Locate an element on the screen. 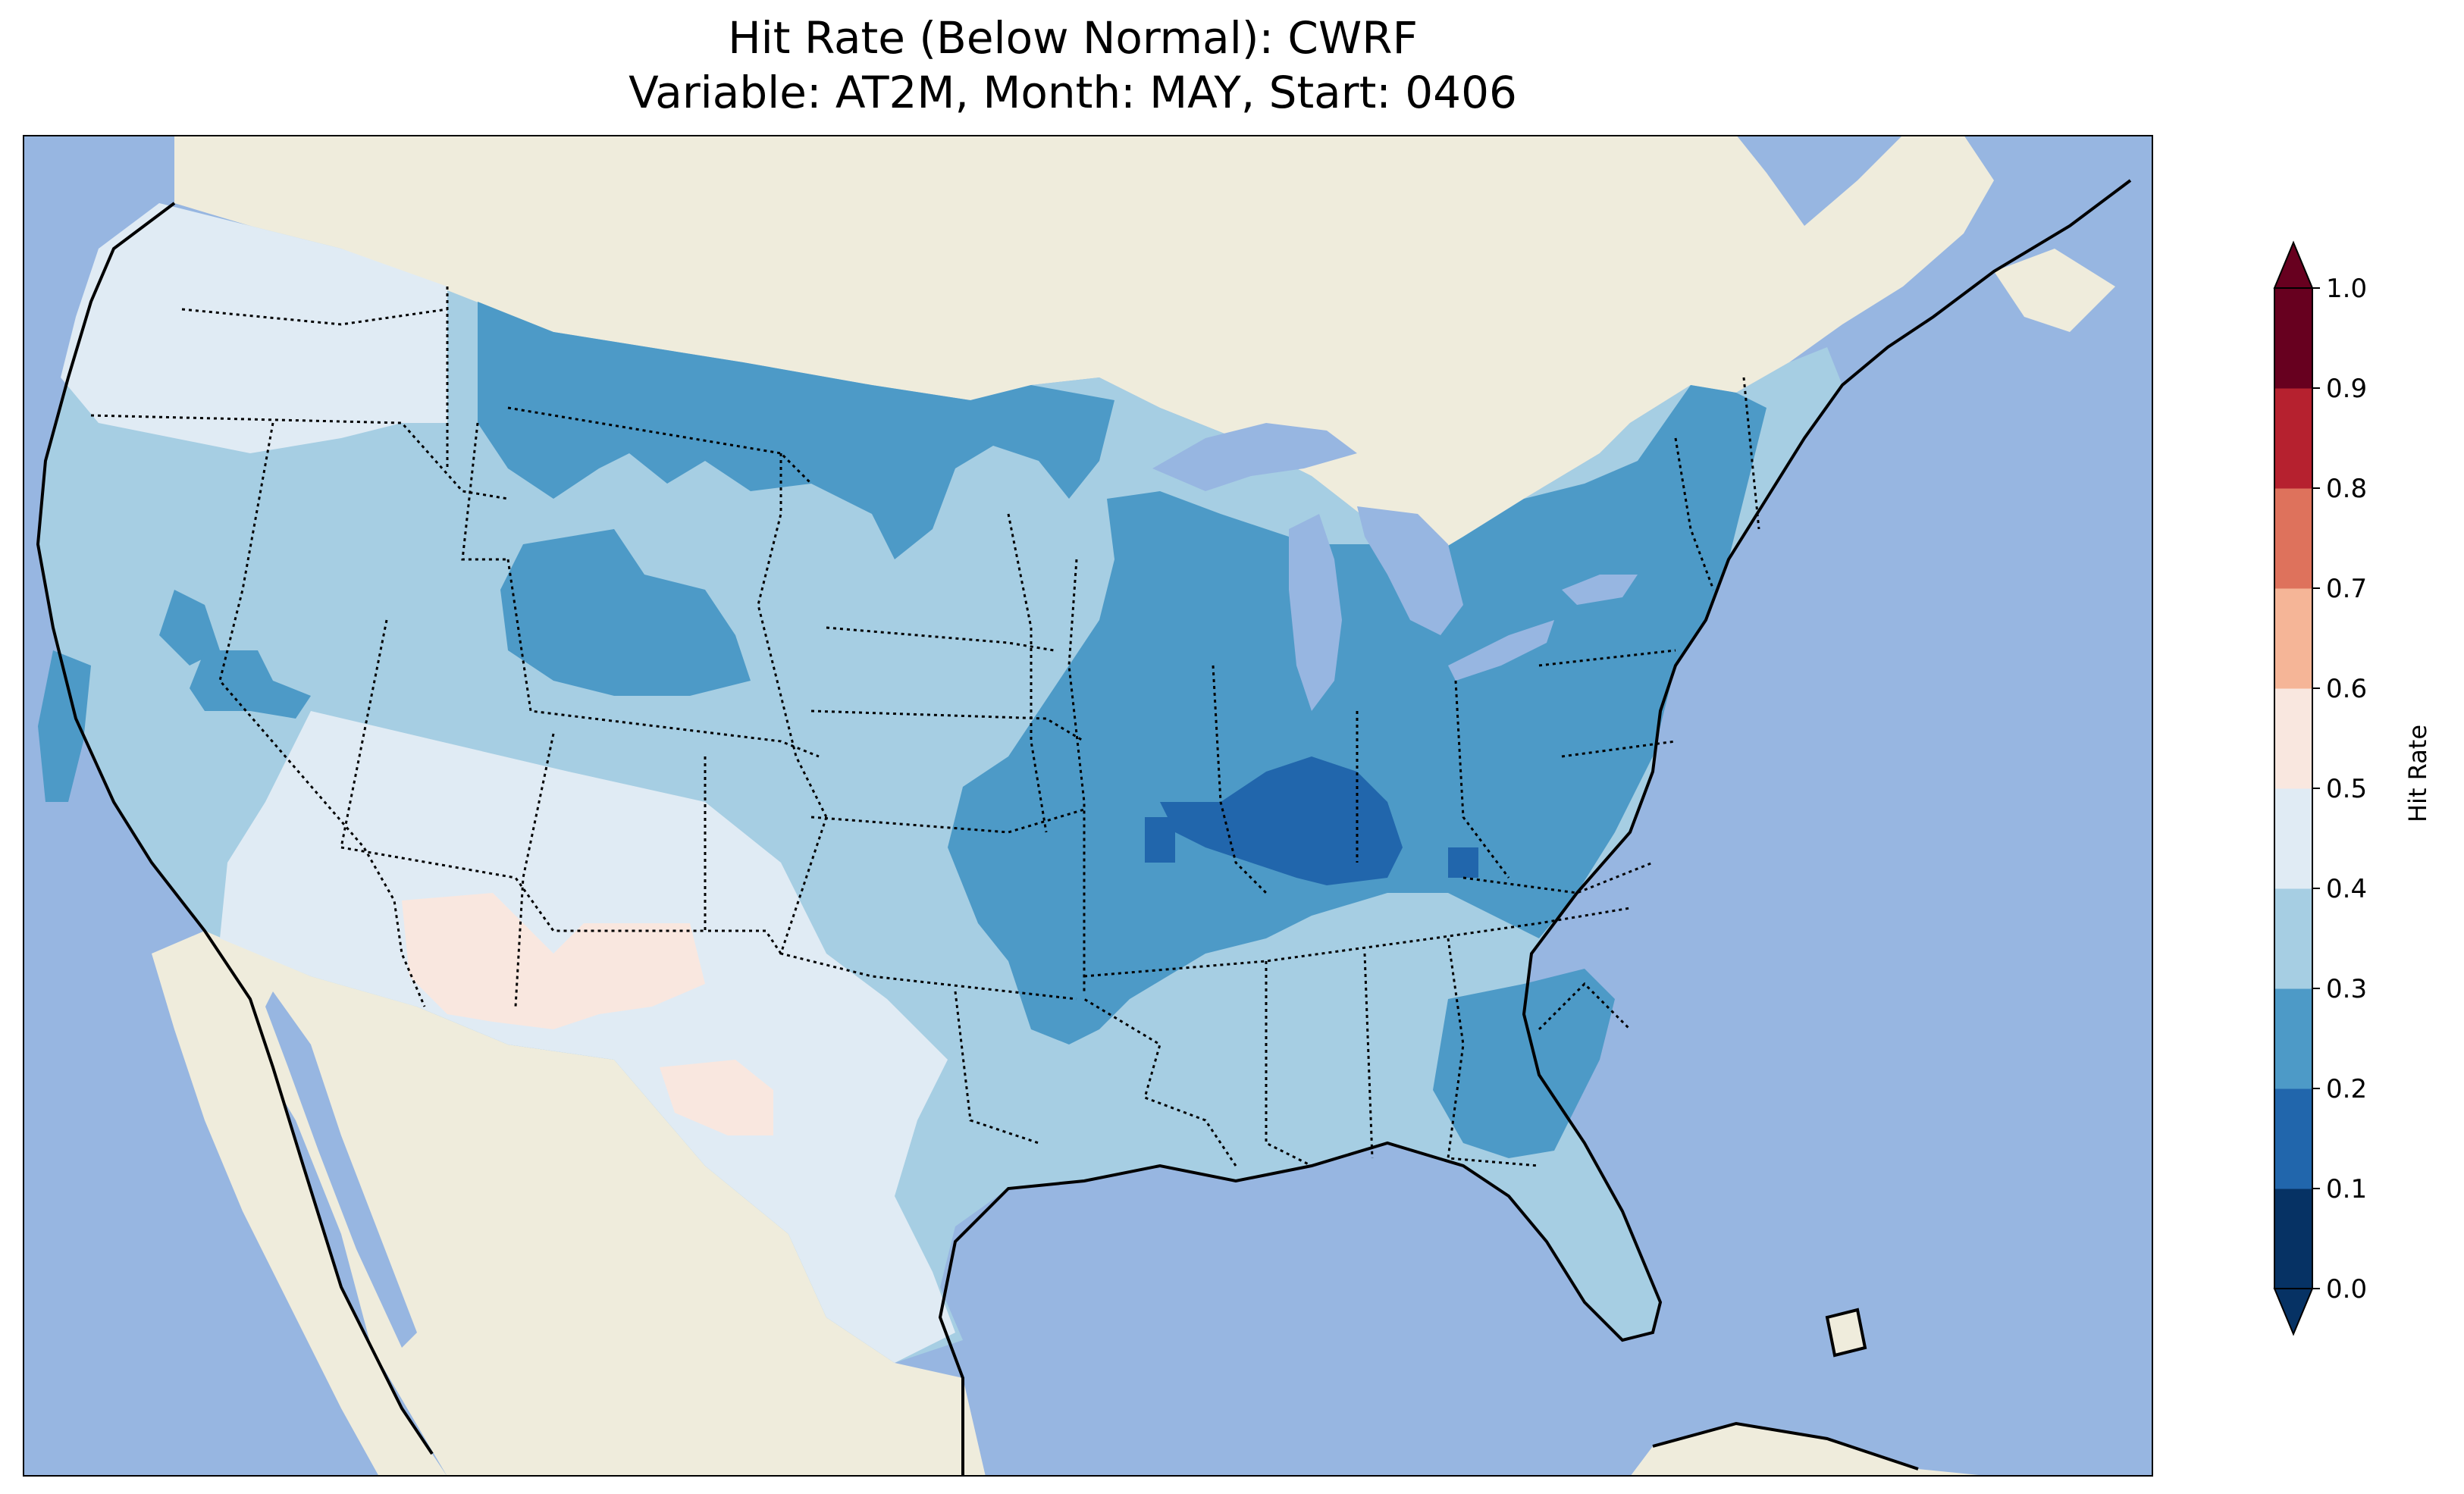 This screenshot has width=2464, height=1494. colorbar-tick-label: 0.2 is located at coordinates (2347, 1089).